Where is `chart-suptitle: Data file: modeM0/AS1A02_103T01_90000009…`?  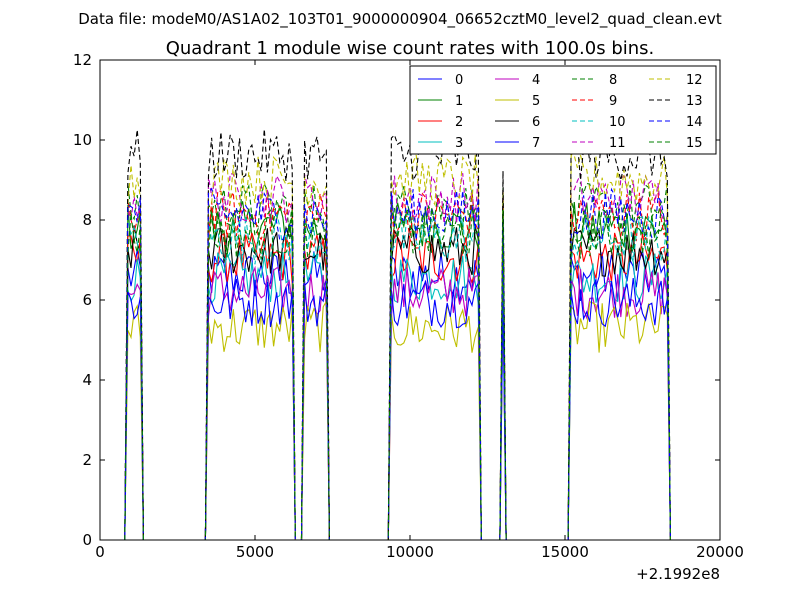
chart-suptitle: Data file: modeM0/AS1A02_103T01_90000009… is located at coordinates (400, 19).